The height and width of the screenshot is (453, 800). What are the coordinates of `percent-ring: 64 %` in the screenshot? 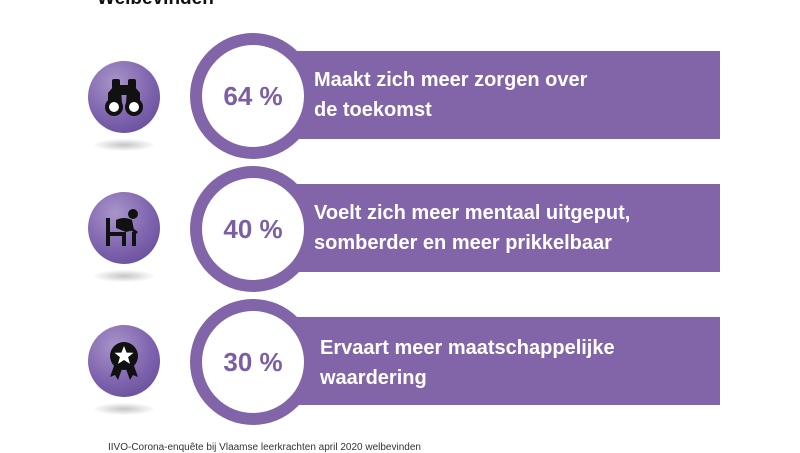 It's located at (253, 96).